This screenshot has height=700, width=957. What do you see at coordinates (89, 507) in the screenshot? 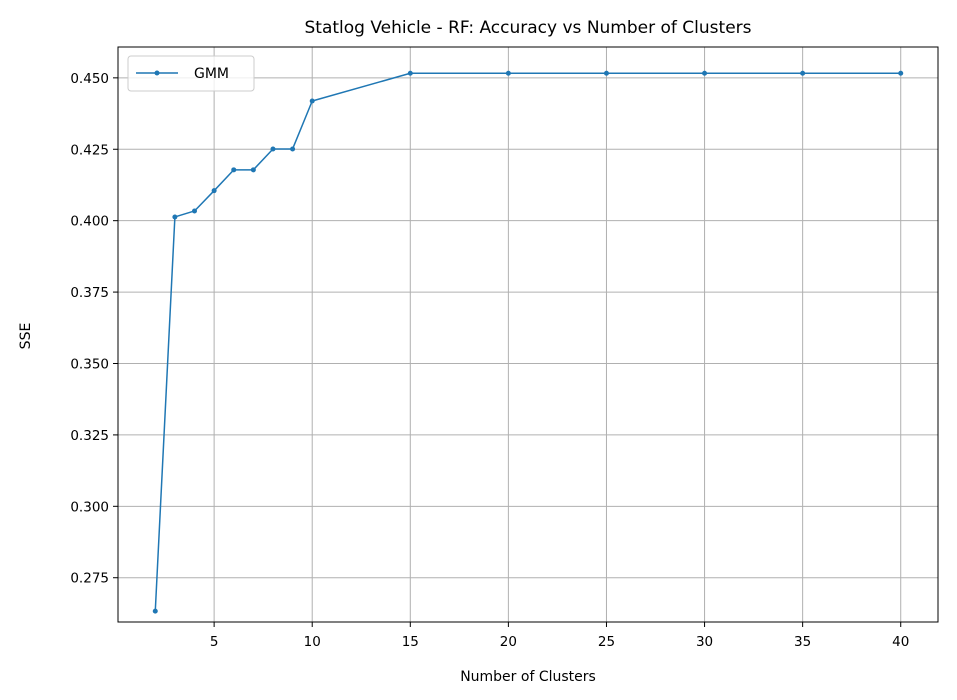
I see `y-tick-label: 0.300` at bounding box center [89, 507].